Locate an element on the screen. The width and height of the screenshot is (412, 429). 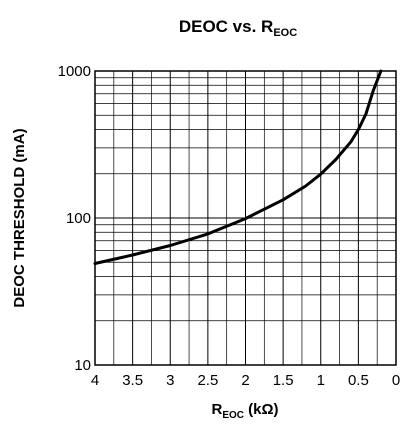
x-tick-label: 0.5 is located at coordinates (358, 380).